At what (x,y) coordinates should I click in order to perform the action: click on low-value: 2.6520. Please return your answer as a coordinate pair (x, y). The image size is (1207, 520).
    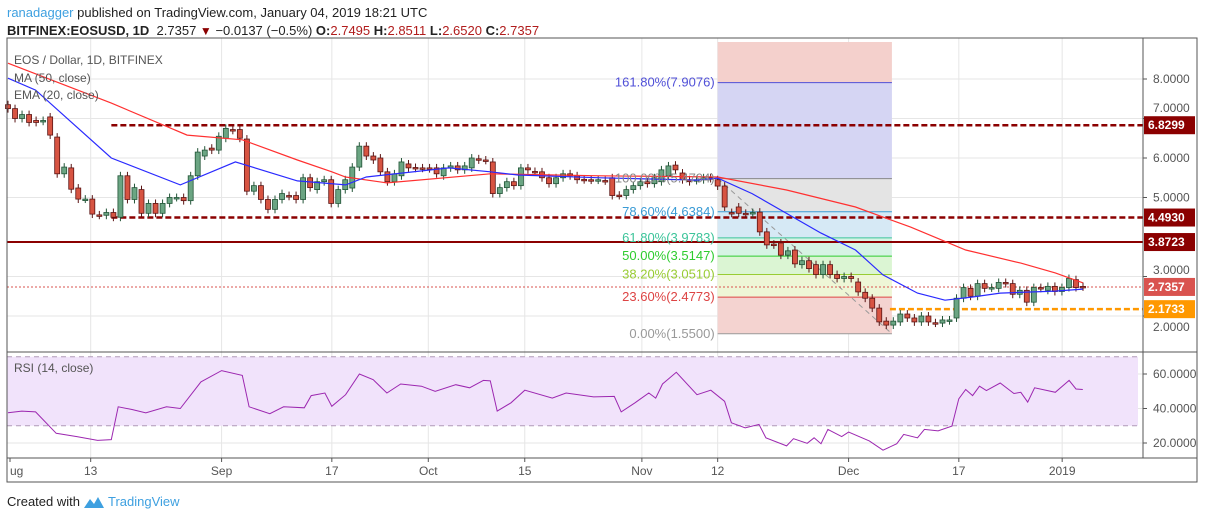
    Looking at the image, I should click on (462, 30).